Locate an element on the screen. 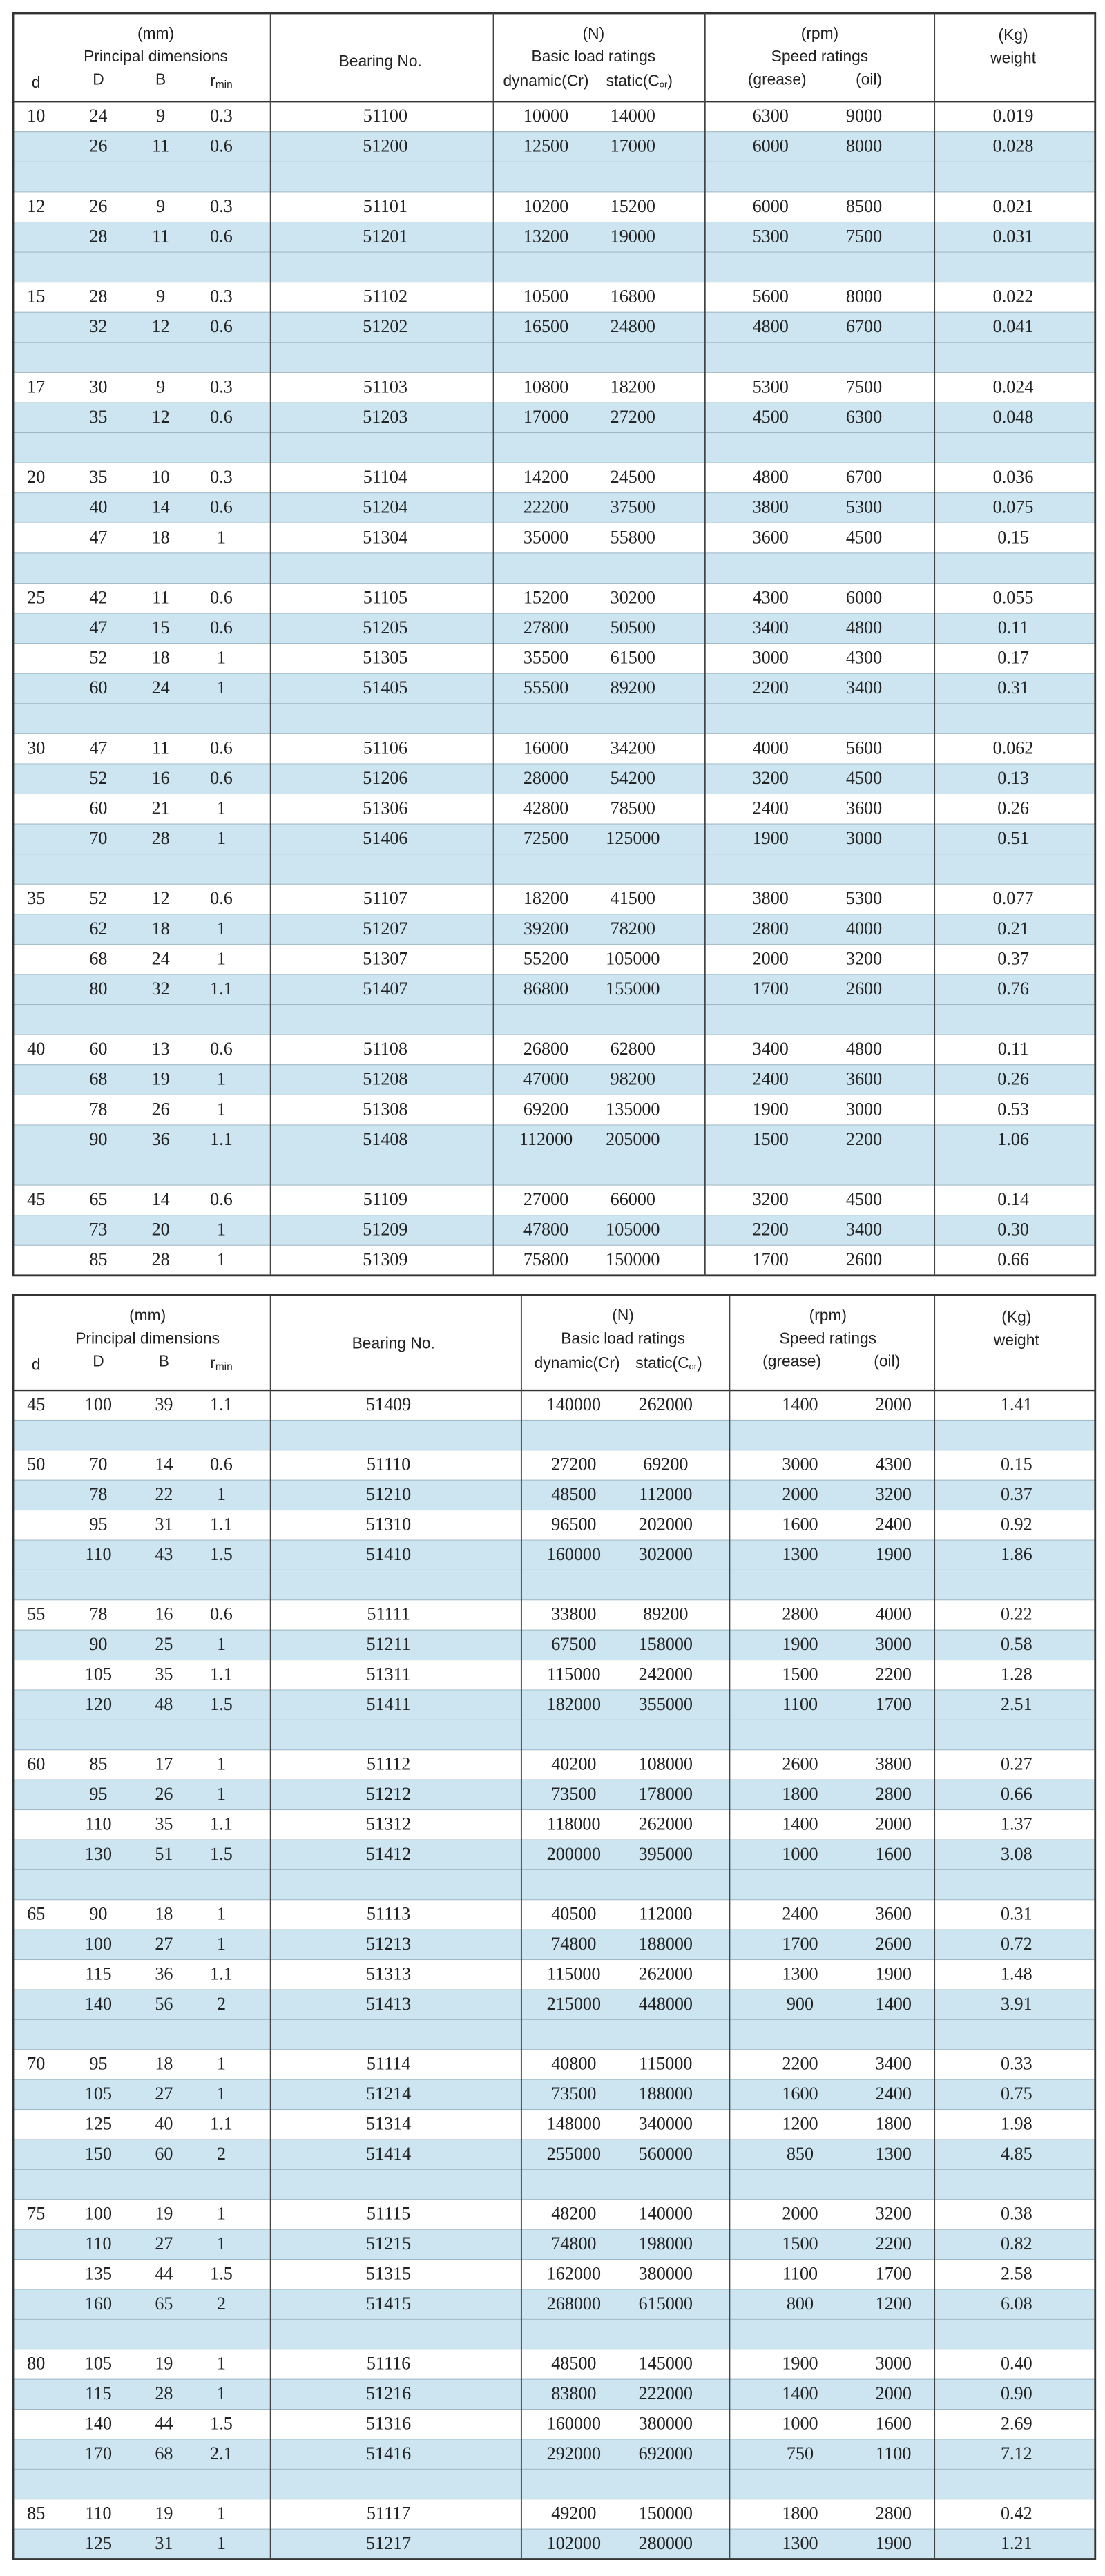  cell: 1500 is located at coordinates (800, 1674).